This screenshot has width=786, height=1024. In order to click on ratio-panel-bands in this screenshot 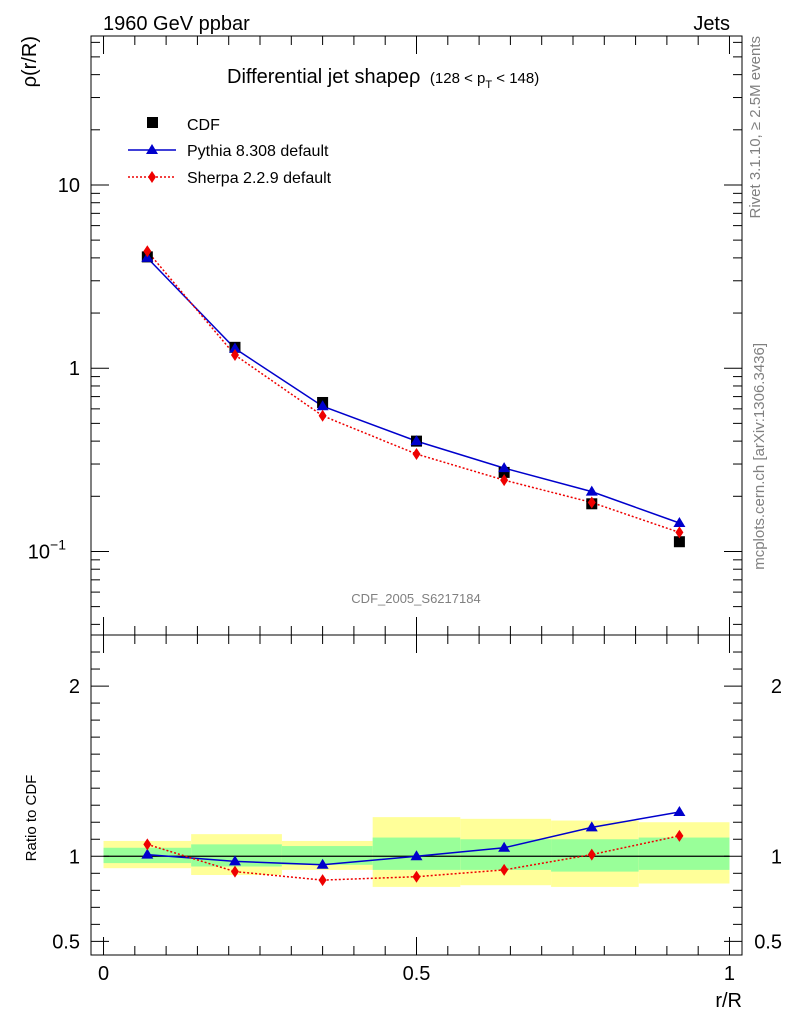, I will do `click(416, 852)`.